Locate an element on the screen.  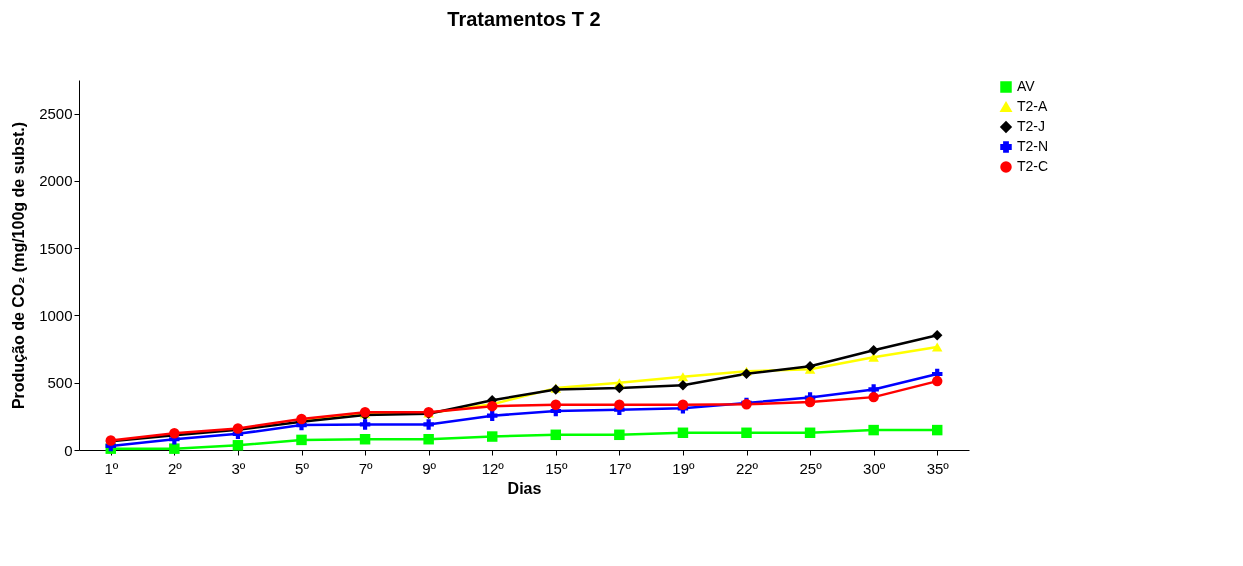
x-tick-label: 22º is located at coordinates (747, 468).